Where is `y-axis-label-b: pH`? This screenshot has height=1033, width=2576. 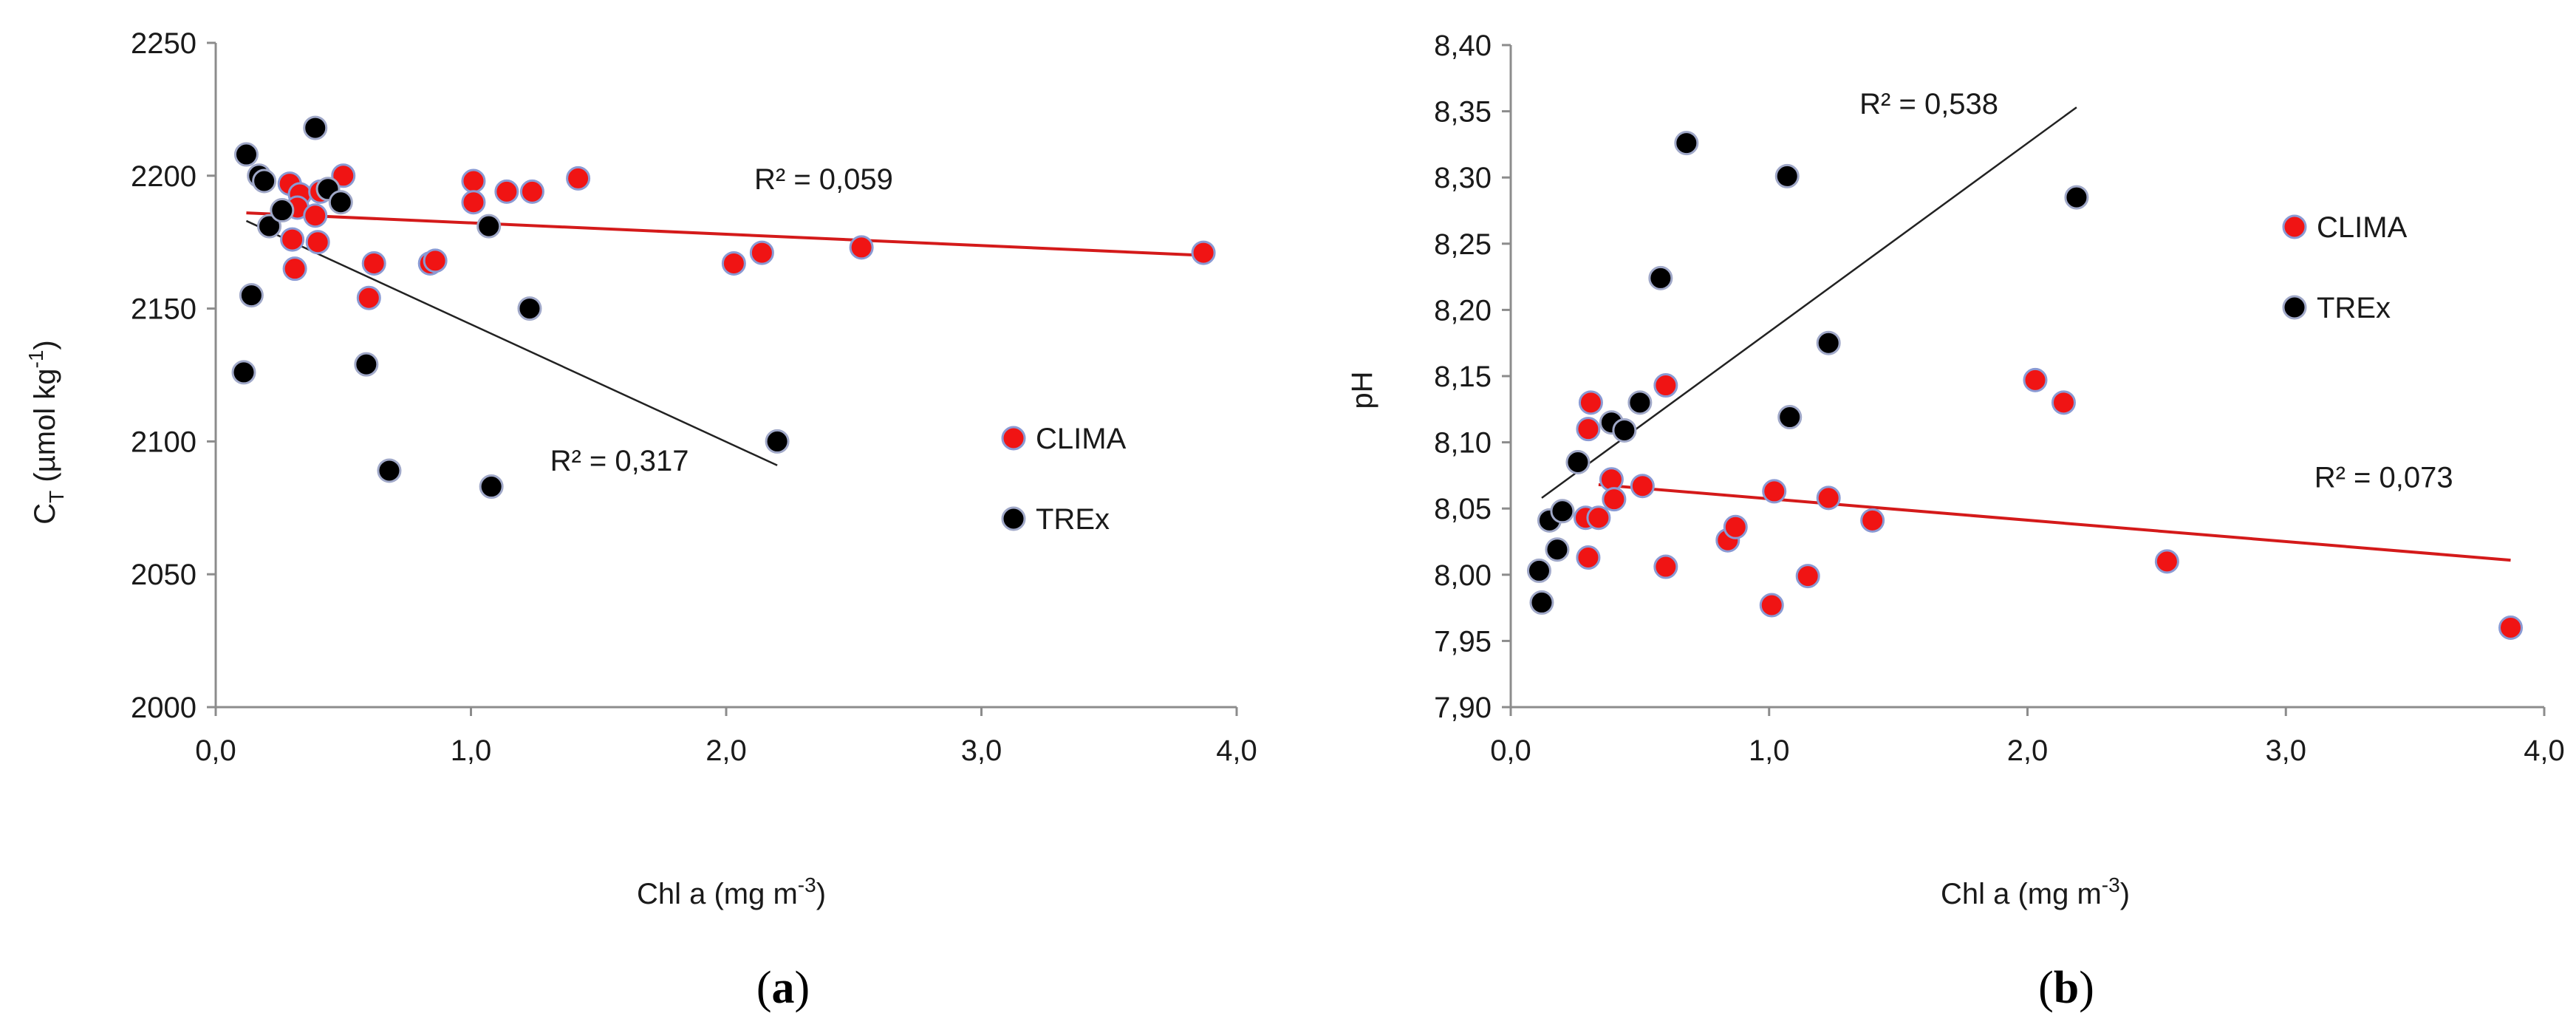
y-axis-label-b: pH is located at coordinates (1362, 390).